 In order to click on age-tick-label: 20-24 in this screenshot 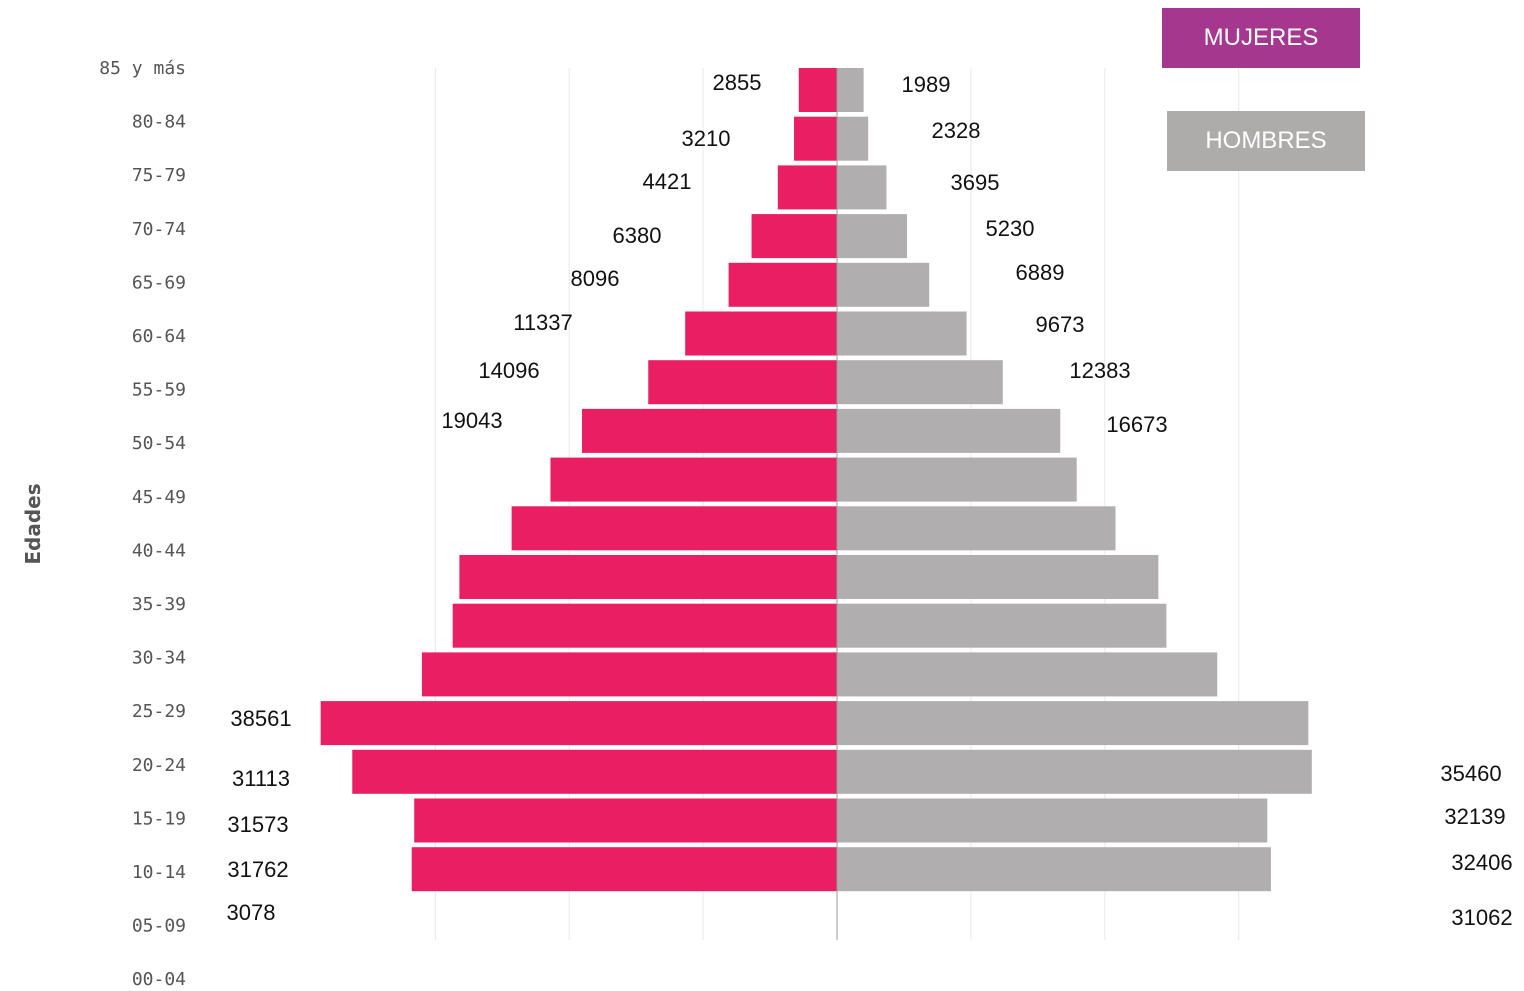, I will do `click(159, 765)`.